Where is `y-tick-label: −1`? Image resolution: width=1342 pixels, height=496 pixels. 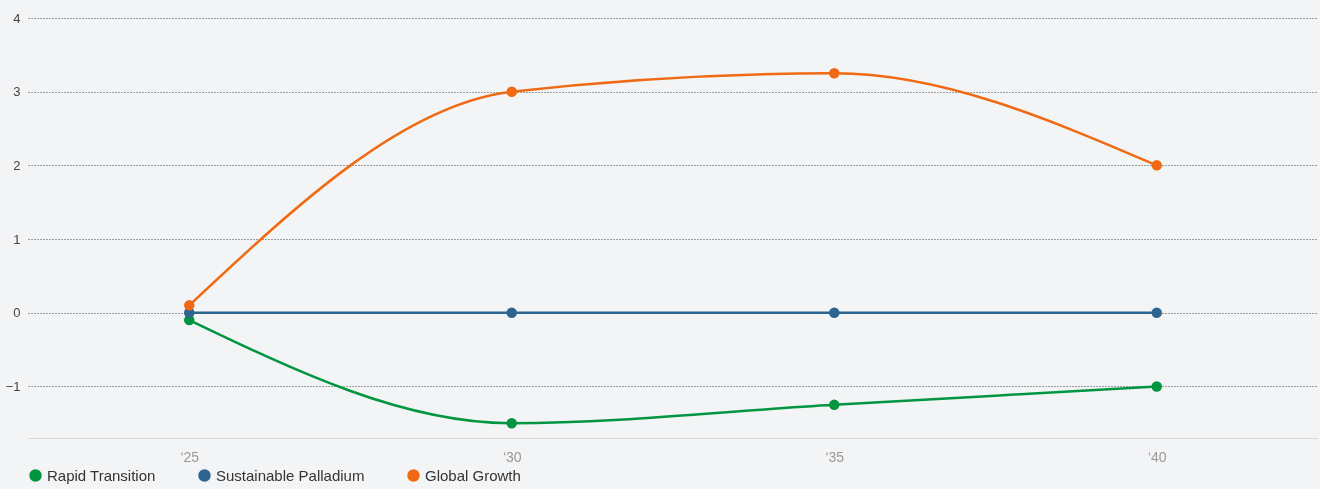
y-tick-label: −1 is located at coordinates (13, 386).